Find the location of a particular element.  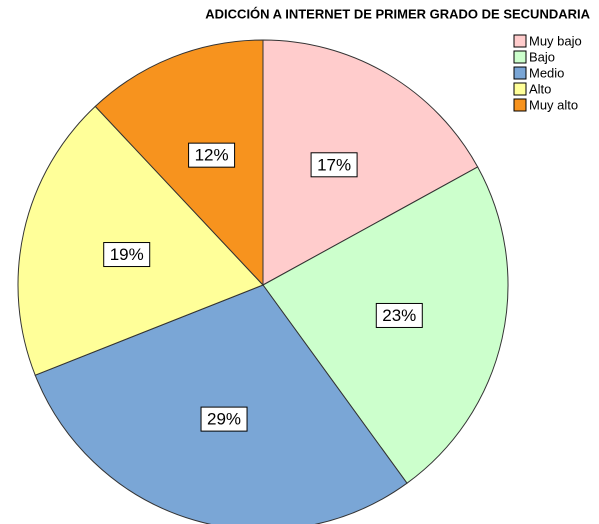

data-label-text: 19% is located at coordinates (127, 254).